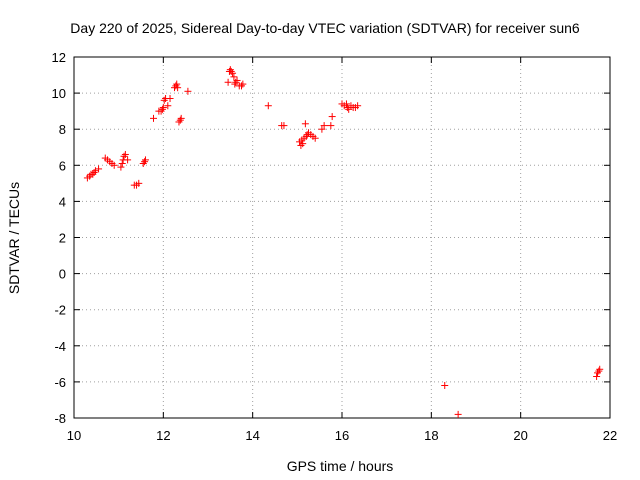 This screenshot has height=480, width=640. I want to click on y-tick-labels: 12 10 8 6 4 2 0 -2 -4 -6 -8, so click(59, 238).